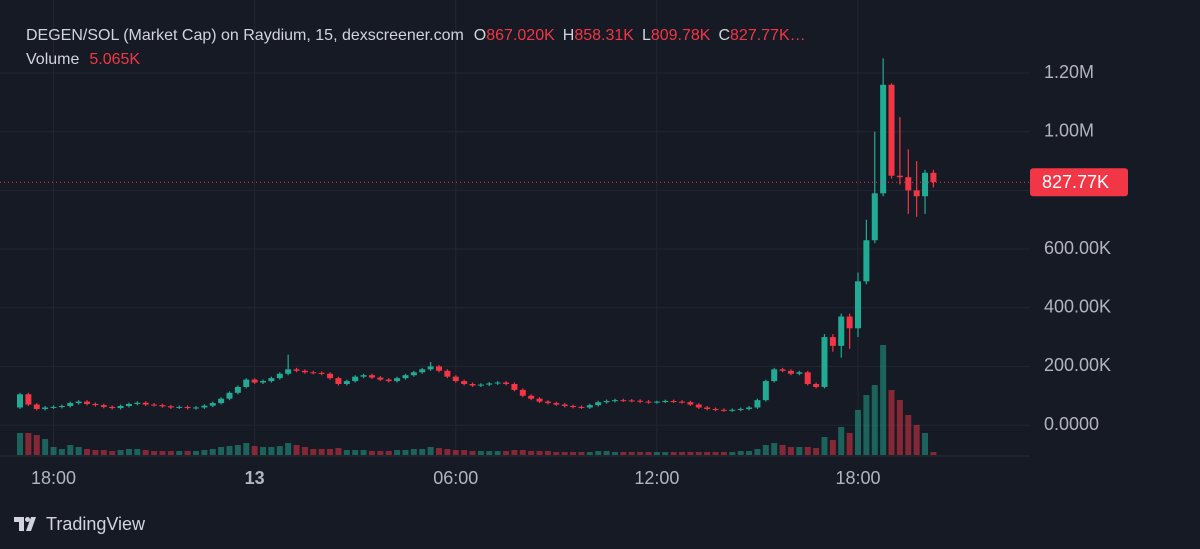 The image size is (1200, 549). What do you see at coordinates (1077, 248) in the screenshot?
I see `y-tick-label: 600.00K` at bounding box center [1077, 248].